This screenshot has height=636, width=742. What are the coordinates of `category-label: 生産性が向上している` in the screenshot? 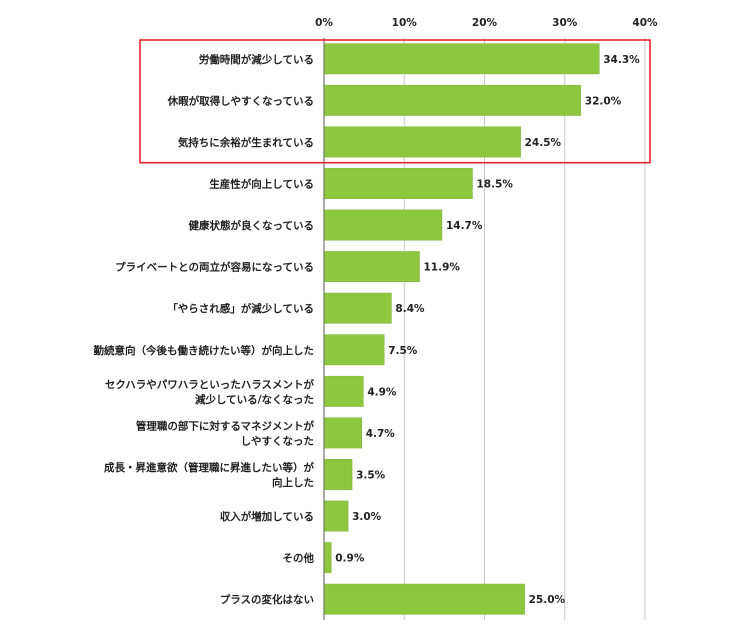 It's located at (261, 184).